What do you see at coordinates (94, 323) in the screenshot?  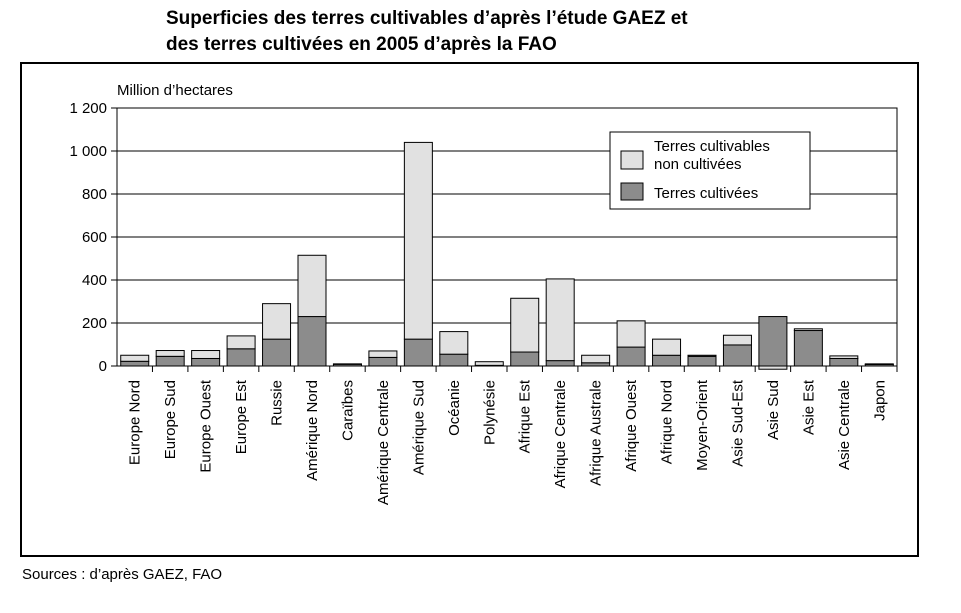 I see `y-tick-label: 200` at bounding box center [94, 323].